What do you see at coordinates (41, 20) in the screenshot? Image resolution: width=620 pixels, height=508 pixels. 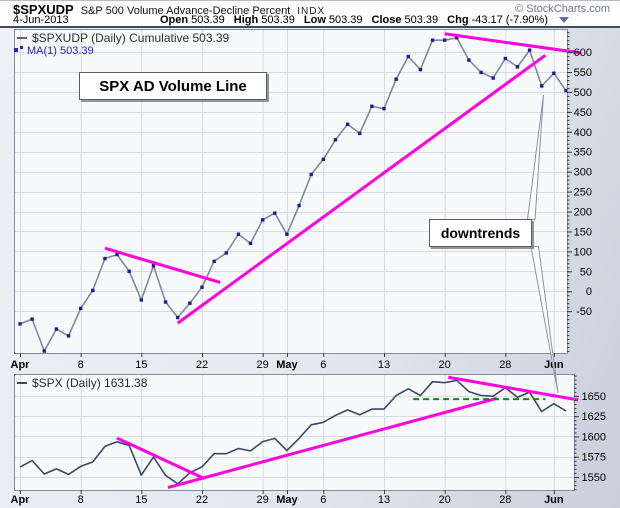 I see `date-label: 4-Jun-2013` at bounding box center [41, 20].